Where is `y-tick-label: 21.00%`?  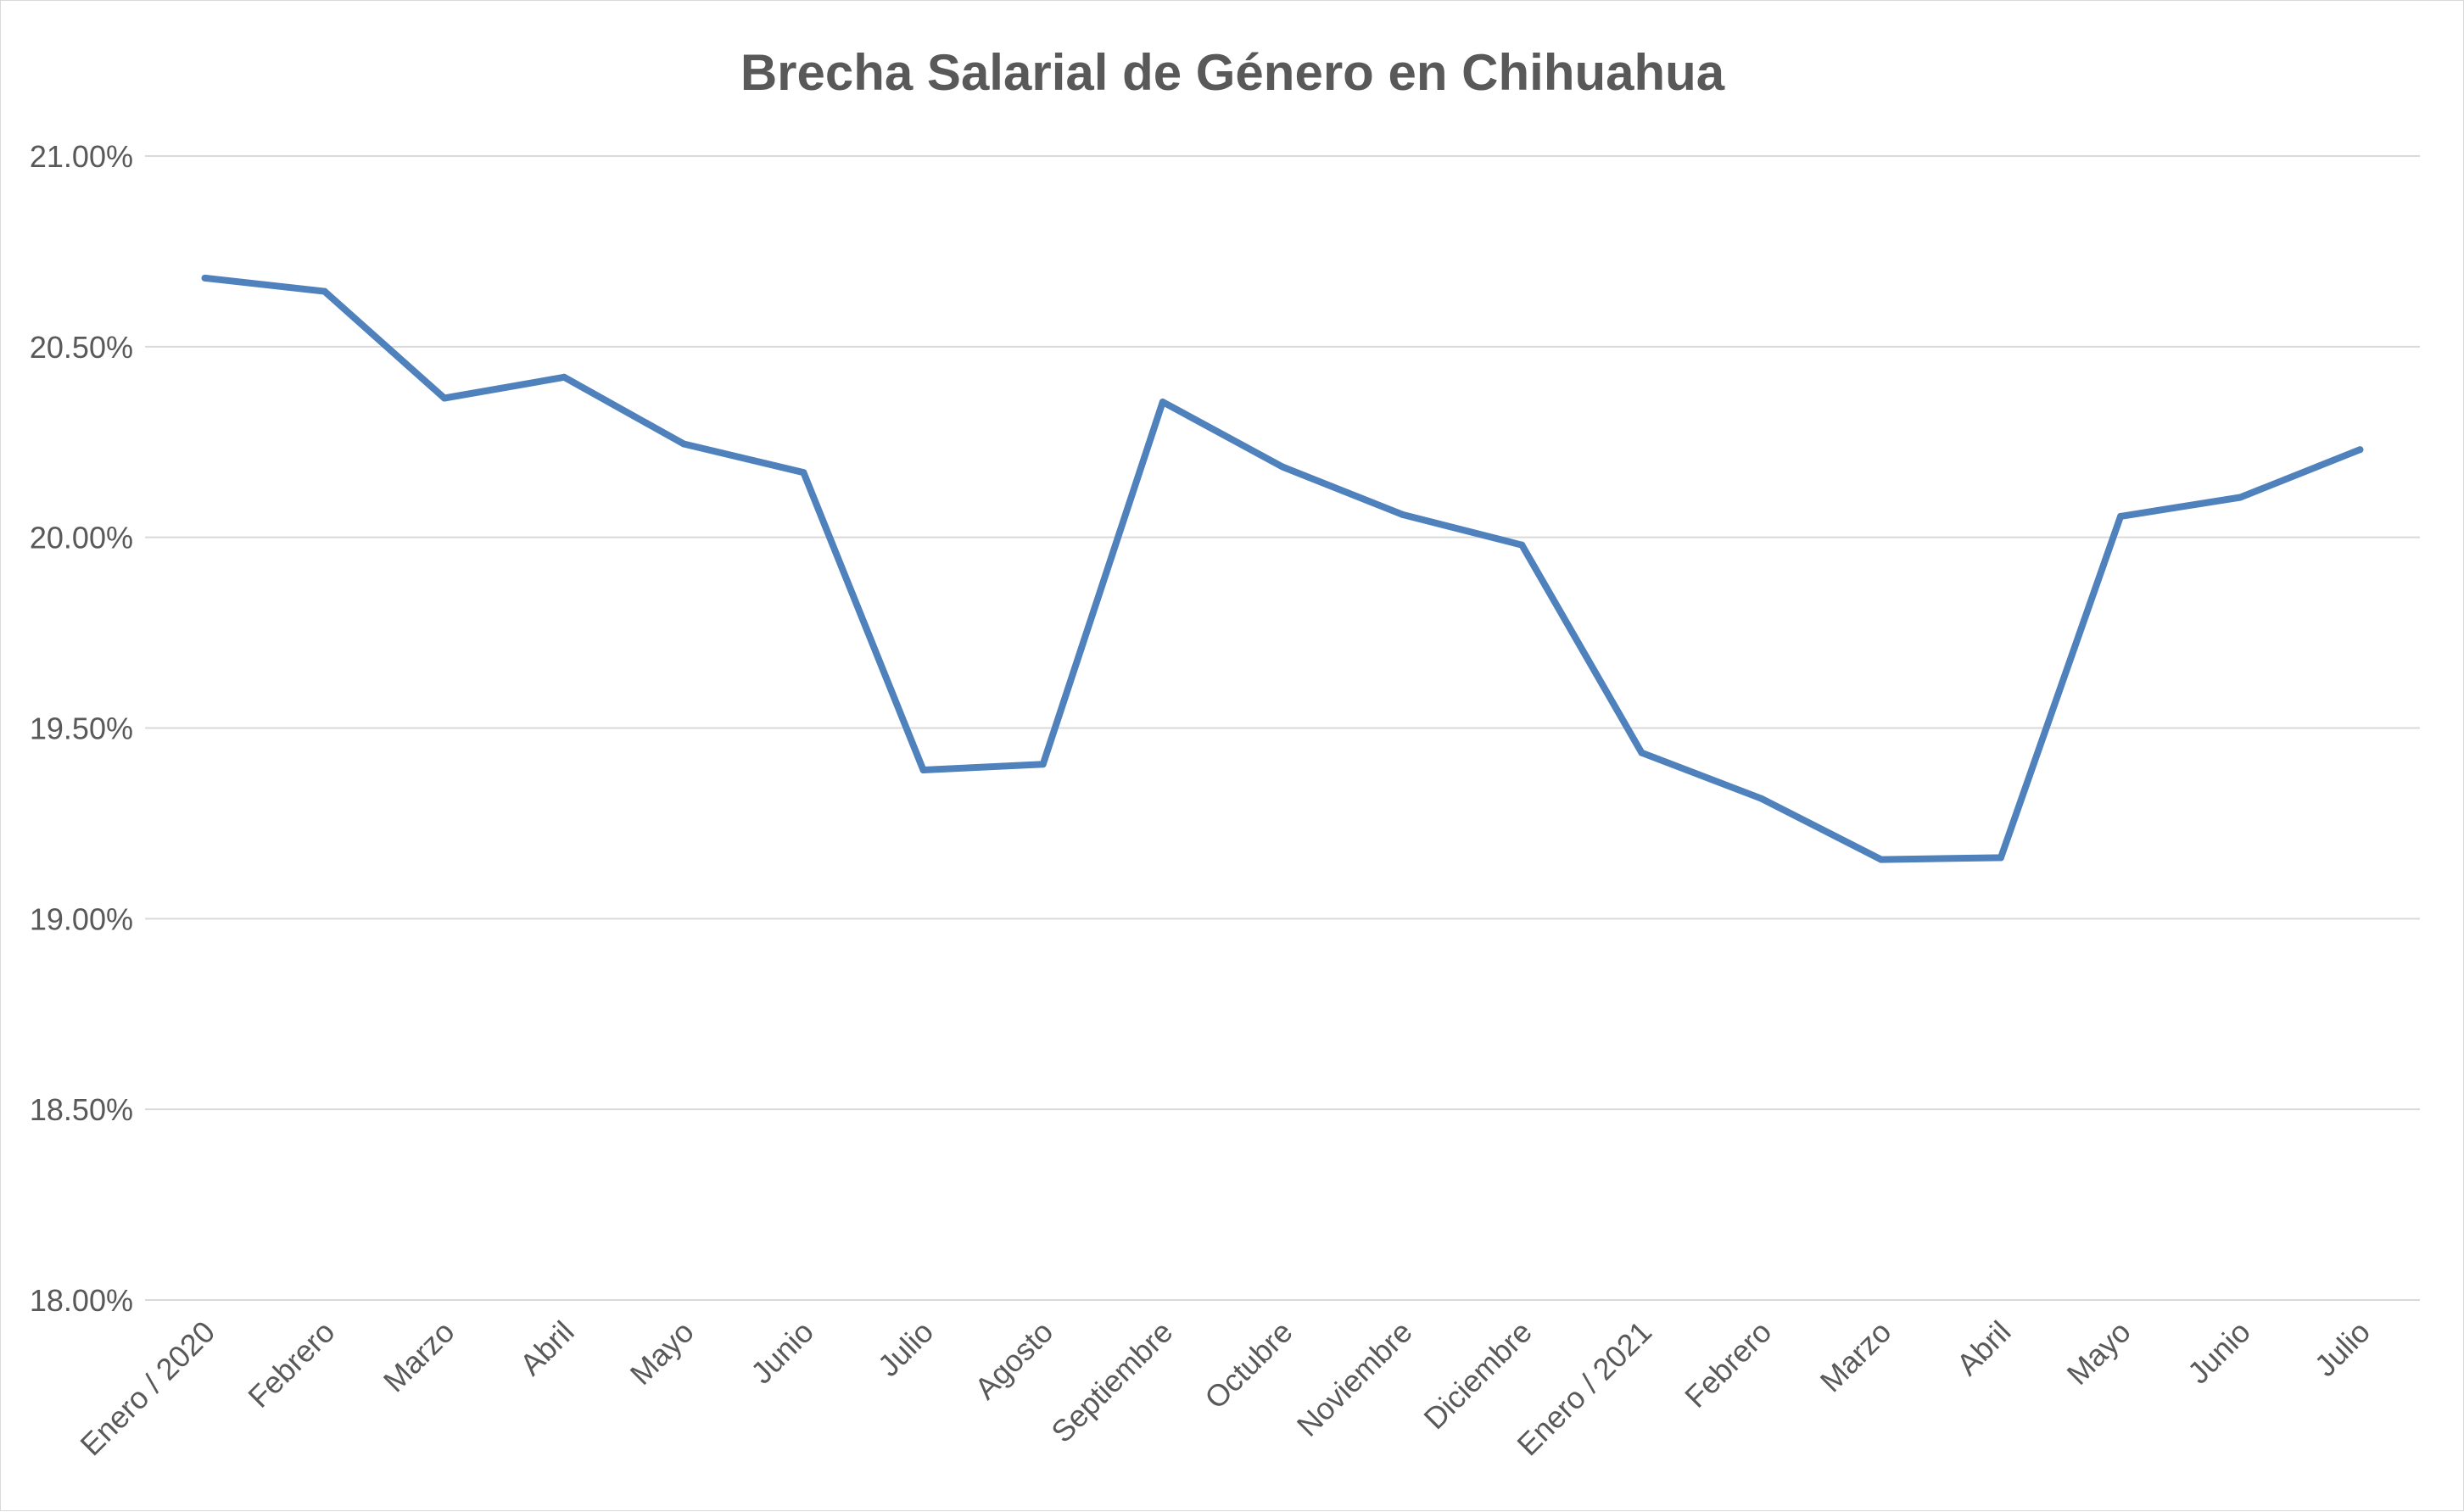
y-tick-label: 21.00% is located at coordinates (81, 156).